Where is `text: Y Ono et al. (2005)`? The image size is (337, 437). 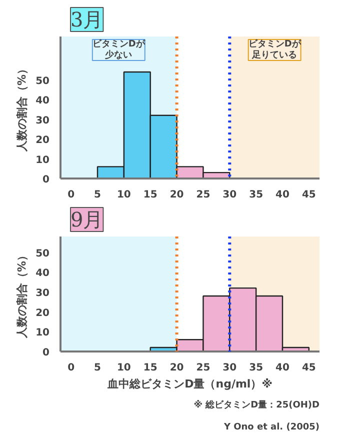 text: Y Ono et al. (2005) is located at coordinates (271, 427).